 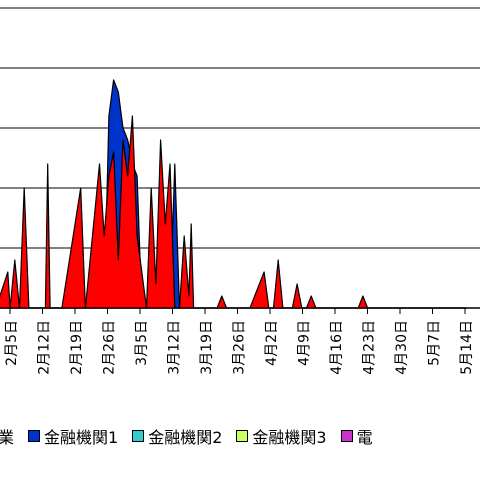 I want to click on x-tick-label-6: 3月19日, so click(x=207, y=347).